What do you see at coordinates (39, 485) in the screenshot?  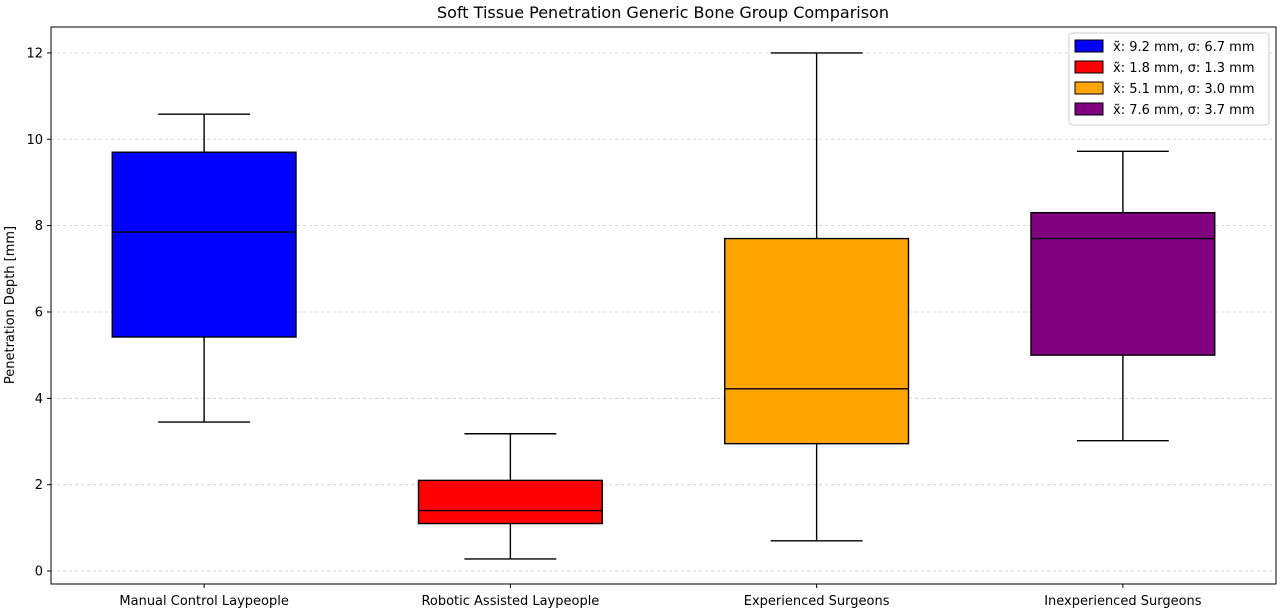 I see `y-tick-label: 2` at bounding box center [39, 485].